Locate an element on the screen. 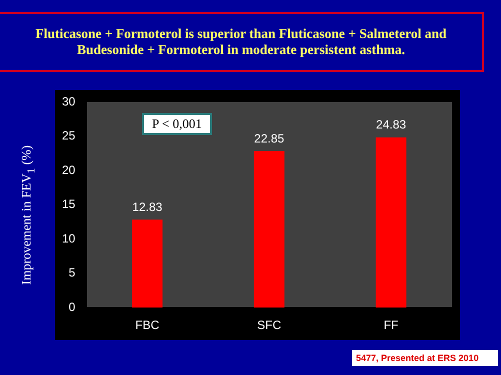 This screenshot has height=375, width=501. annotation: P < 0,001 is located at coordinates (177, 124).